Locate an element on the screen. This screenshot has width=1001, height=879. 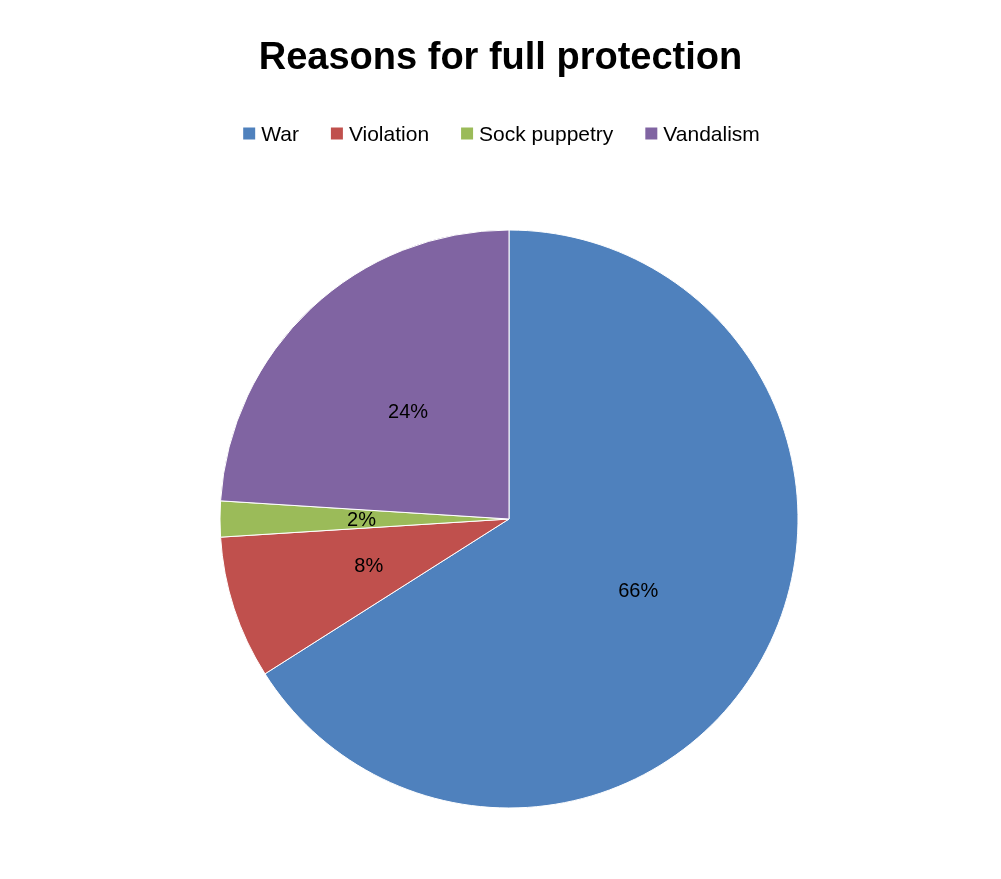
legend-label: Sock puppetry is located at coordinates (546, 133).